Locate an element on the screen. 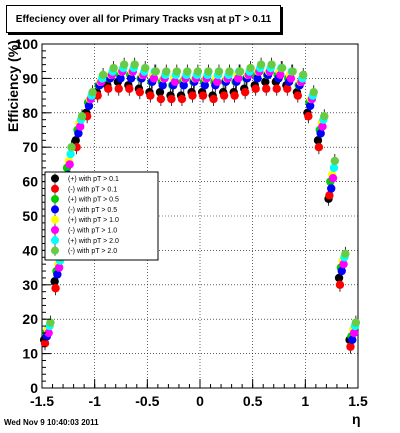  y-tick-label: 20 is located at coordinates (30, 319).